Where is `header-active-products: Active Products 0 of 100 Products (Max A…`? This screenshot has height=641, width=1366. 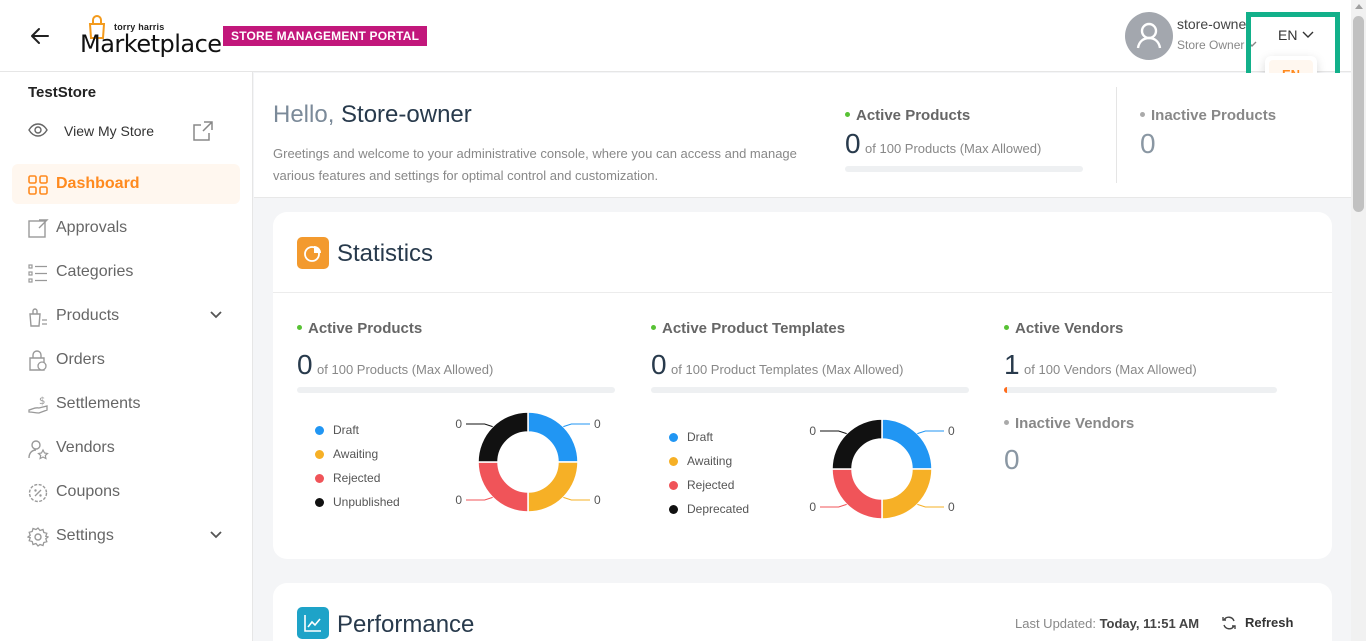
header-active-products: Active Products 0 of 100 Products (Max A… is located at coordinates (965, 139).